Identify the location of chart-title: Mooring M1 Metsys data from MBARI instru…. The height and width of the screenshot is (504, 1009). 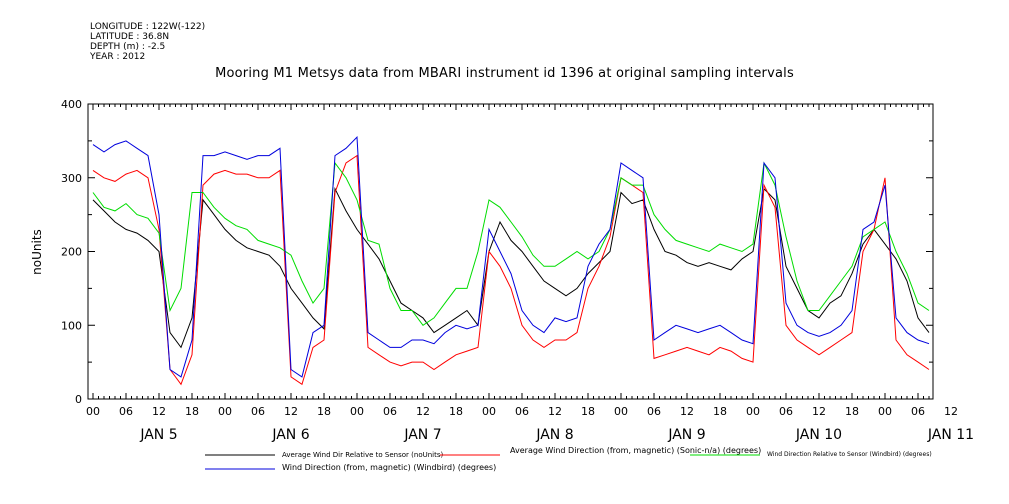
(504, 73).